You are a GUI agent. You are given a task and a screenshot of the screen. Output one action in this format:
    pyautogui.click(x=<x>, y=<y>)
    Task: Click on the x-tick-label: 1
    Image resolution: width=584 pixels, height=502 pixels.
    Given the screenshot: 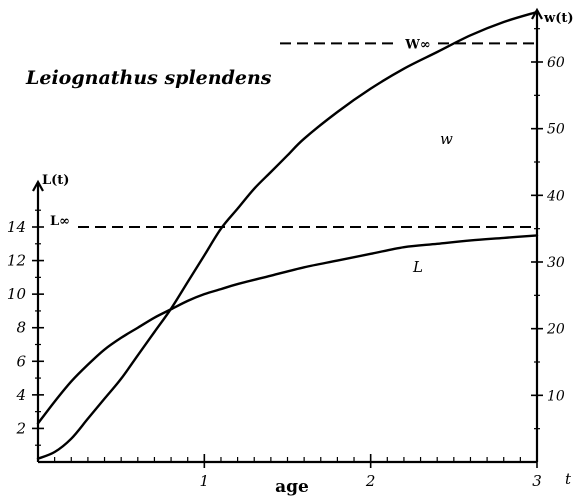 What is the action you would take?
    pyautogui.click(x=205, y=481)
    